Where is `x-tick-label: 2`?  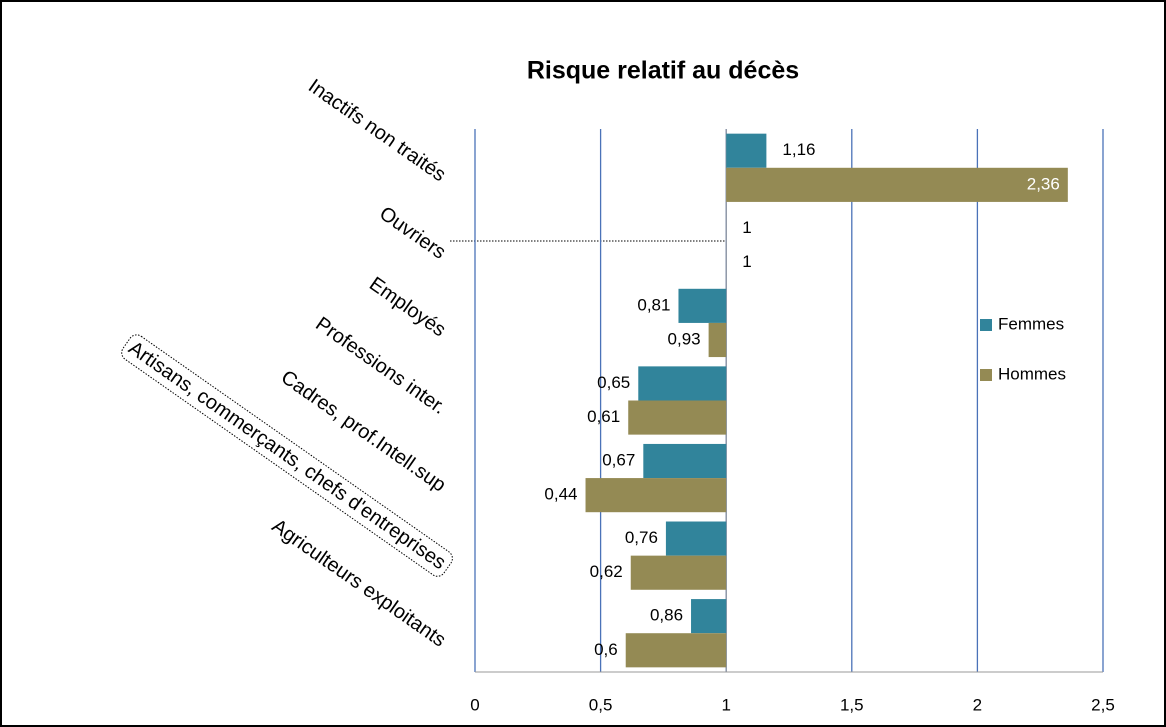 x-tick-label: 2 is located at coordinates (977, 704).